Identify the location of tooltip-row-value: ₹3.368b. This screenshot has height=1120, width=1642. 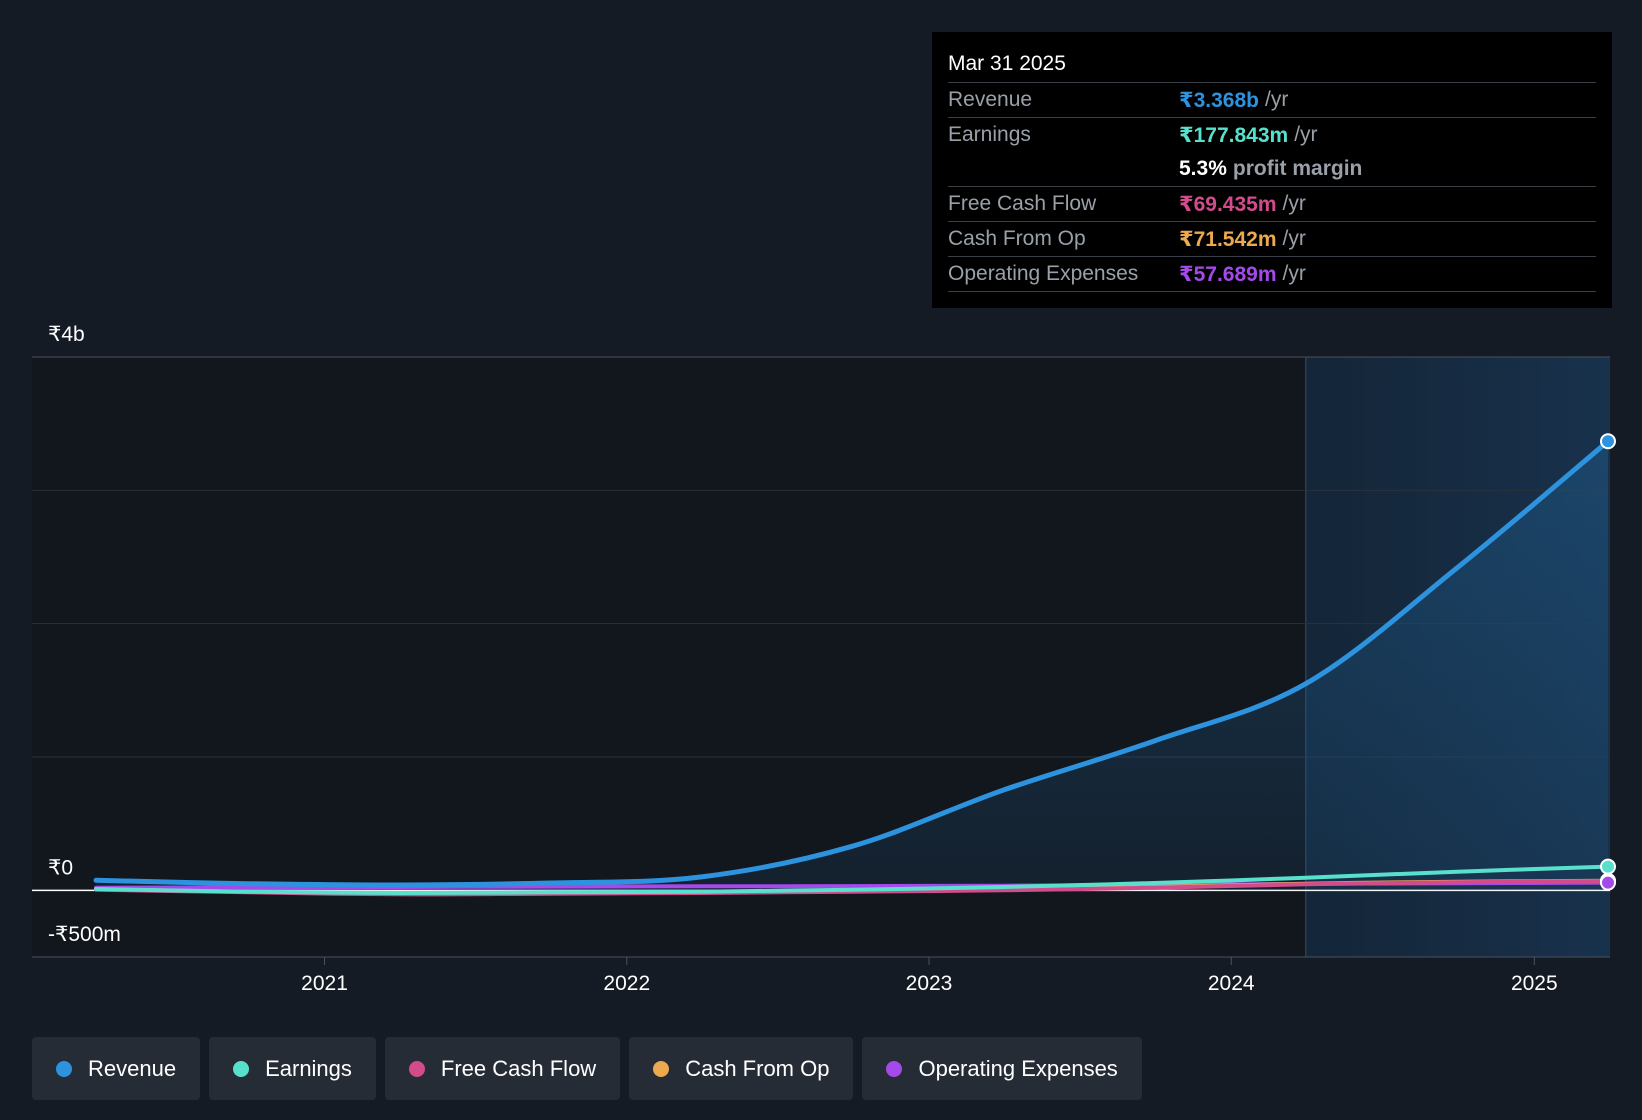
(1219, 100).